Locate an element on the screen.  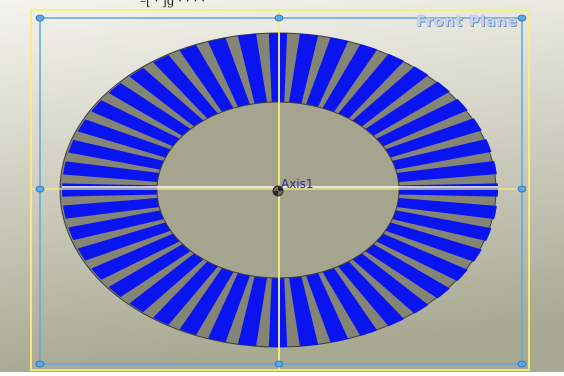
axis-label: Axis1 is located at coordinates (297, 184).